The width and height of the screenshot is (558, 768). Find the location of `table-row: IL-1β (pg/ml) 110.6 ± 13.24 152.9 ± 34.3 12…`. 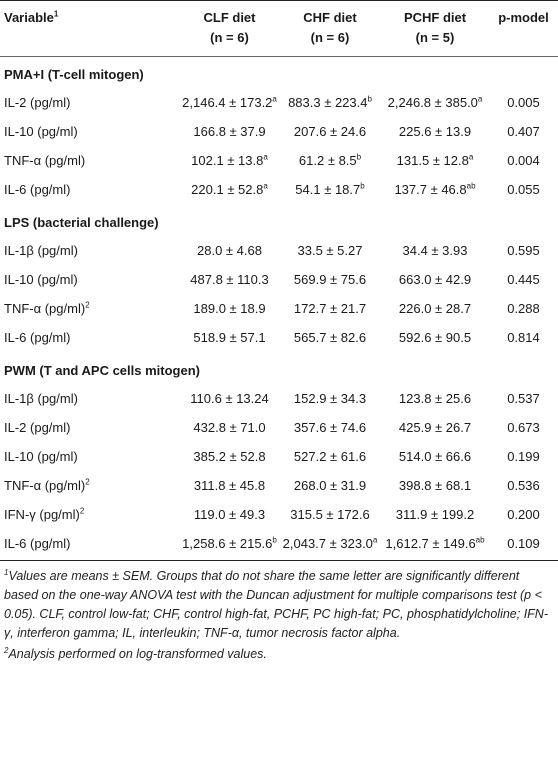

table-row: IL-1β (pg/ml) 110.6 ± 13.24 152.9 ± 34.3 12… is located at coordinates (279, 398).